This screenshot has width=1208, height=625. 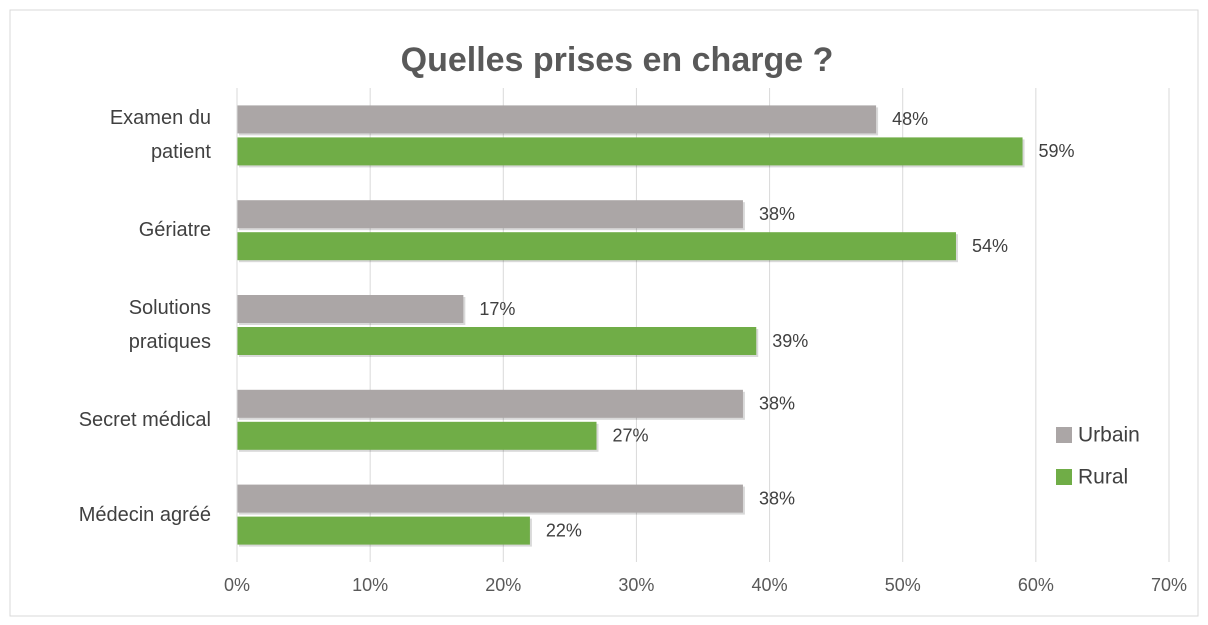 I want to click on x-tick-label: 50%, so click(x=903, y=585).